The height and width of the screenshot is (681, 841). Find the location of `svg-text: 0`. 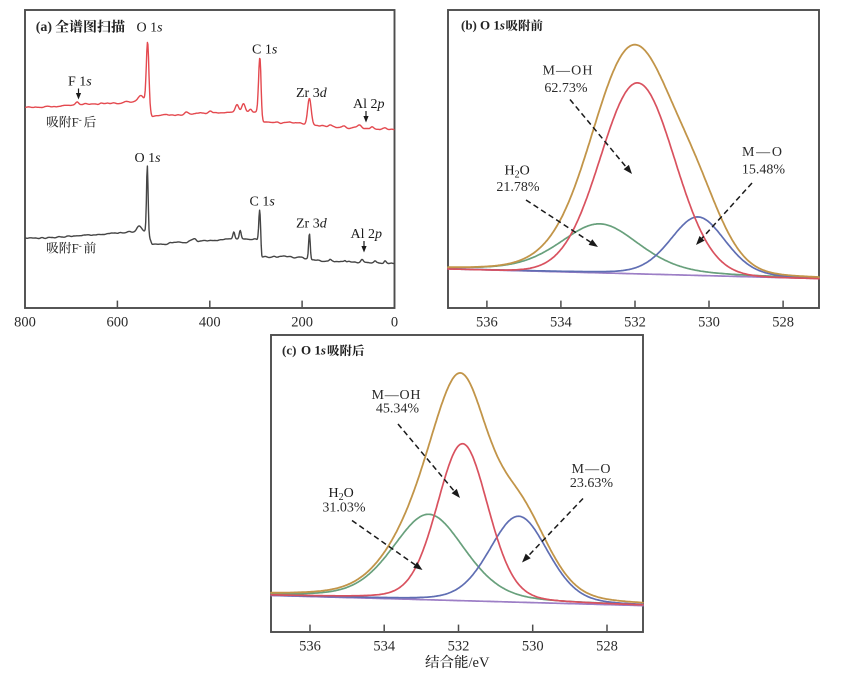

svg-text: 0 is located at coordinates (394, 323).